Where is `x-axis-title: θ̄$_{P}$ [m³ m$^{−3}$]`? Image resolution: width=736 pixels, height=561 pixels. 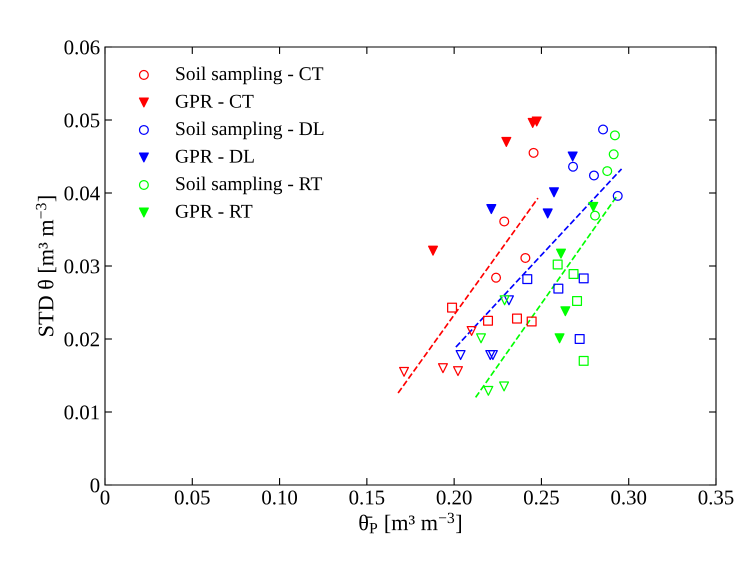 x-axis-title: θ̄$_{P}$ [m³ m$^{−3}$] is located at coordinates (410, 523).